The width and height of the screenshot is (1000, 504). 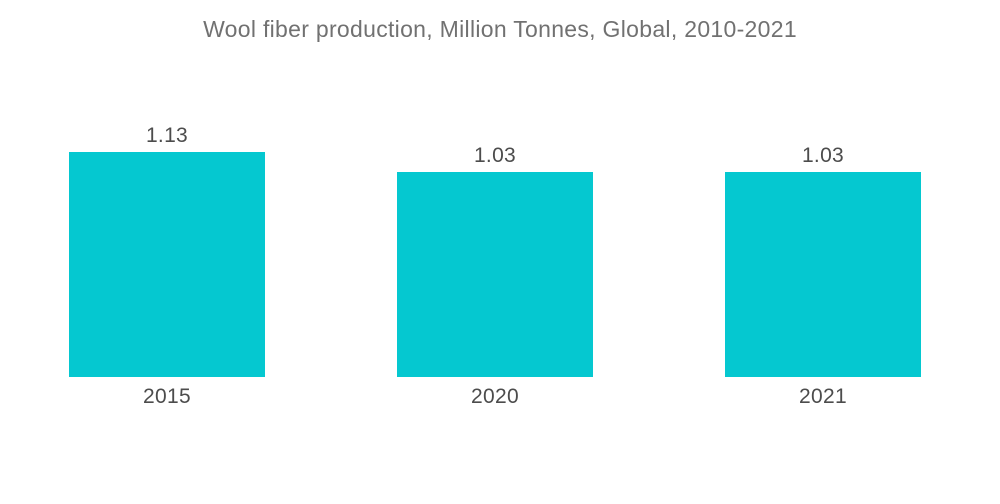 What do you see at coordinates (167, 396) in the screenshot?
I see `x-axis-label: 2015` at bounding box center [167, 396].